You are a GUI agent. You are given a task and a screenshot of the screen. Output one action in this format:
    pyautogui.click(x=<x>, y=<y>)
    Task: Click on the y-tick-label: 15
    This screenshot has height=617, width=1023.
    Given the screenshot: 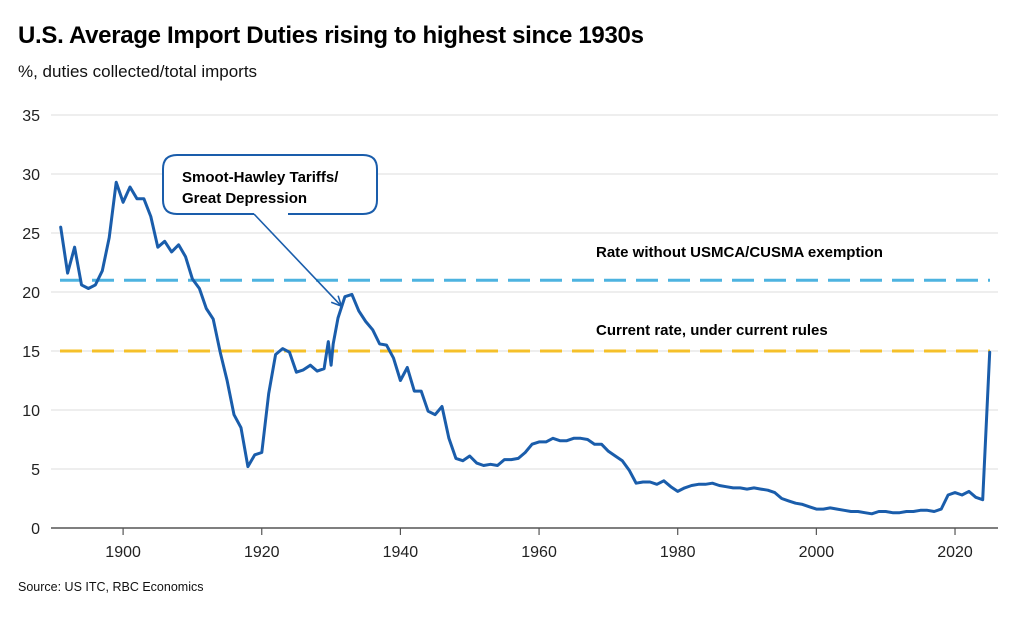 What is the action you would take?
    pyautogui.click(x=31, y=352)
    